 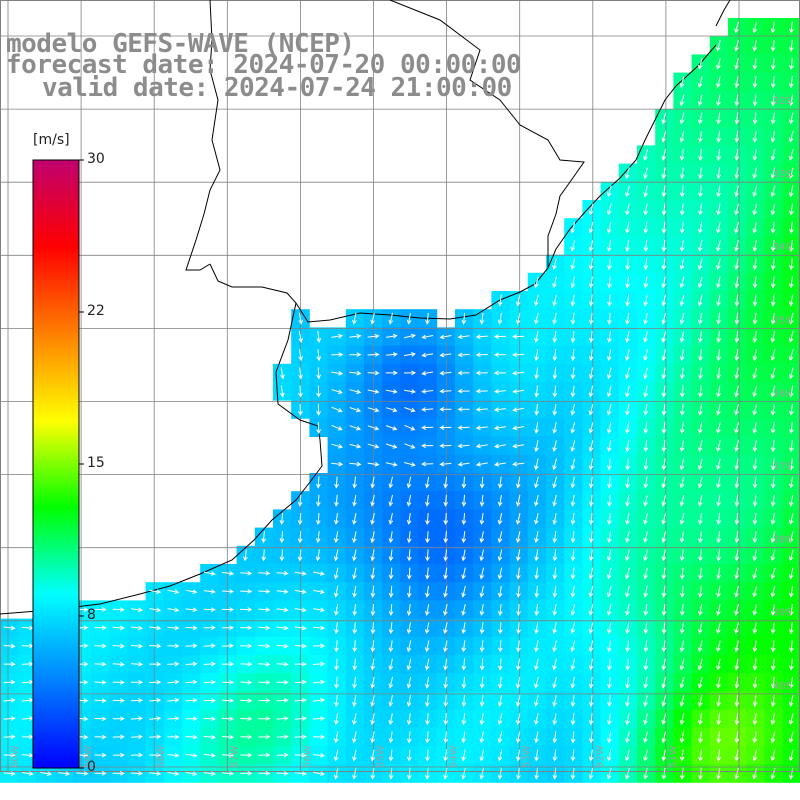 I want to click on colorbar-tick-0: 0, so click(x=91, y=767).